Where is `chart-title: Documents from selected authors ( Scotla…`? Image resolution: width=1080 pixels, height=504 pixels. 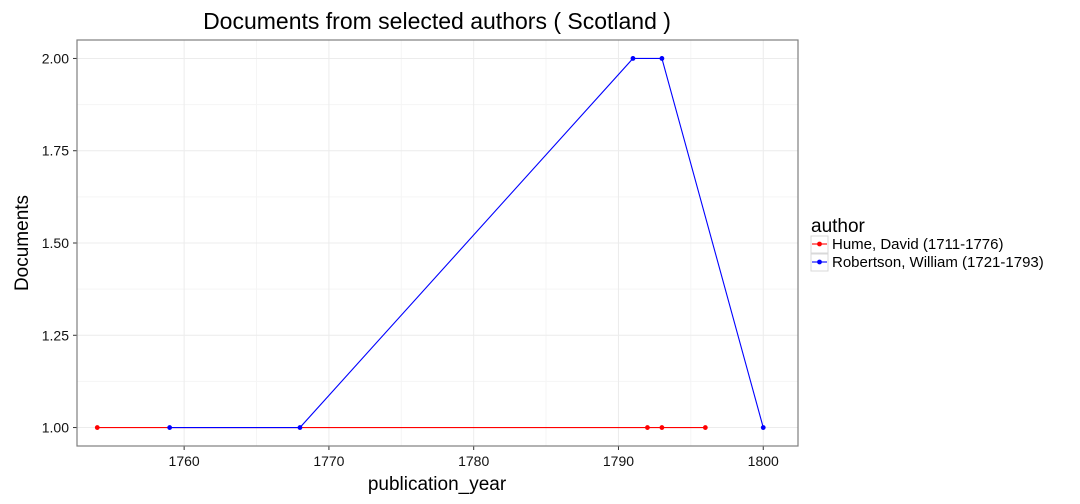 chart-title: Documents from selected authors ( Scotla… is located at coordinates (437, 21).